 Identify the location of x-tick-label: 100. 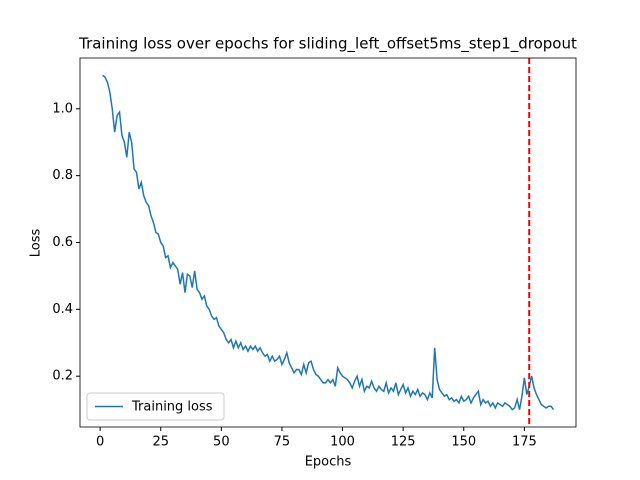
(342, 442).